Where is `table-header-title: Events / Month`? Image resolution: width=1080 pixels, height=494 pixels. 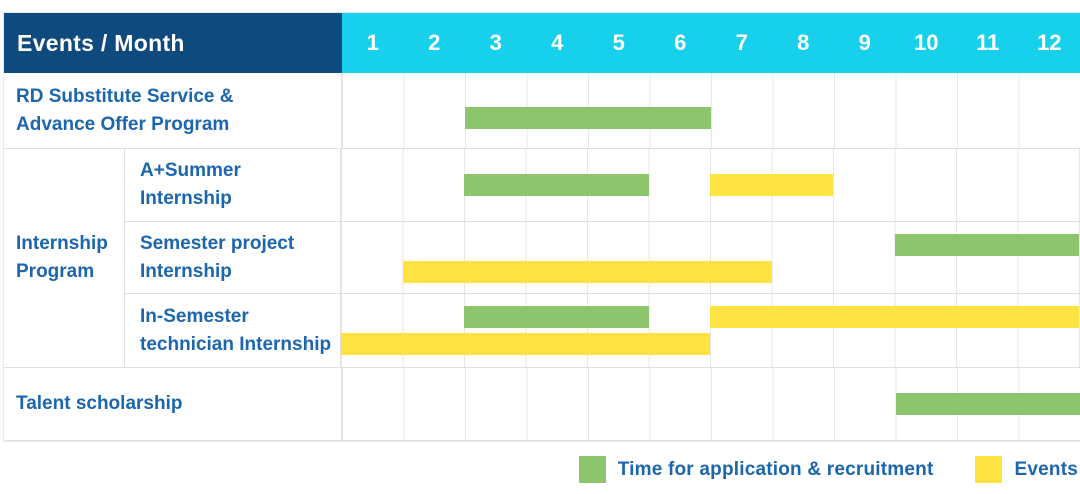
table-header-title: Events / Month is located at coordinates (173, 43).